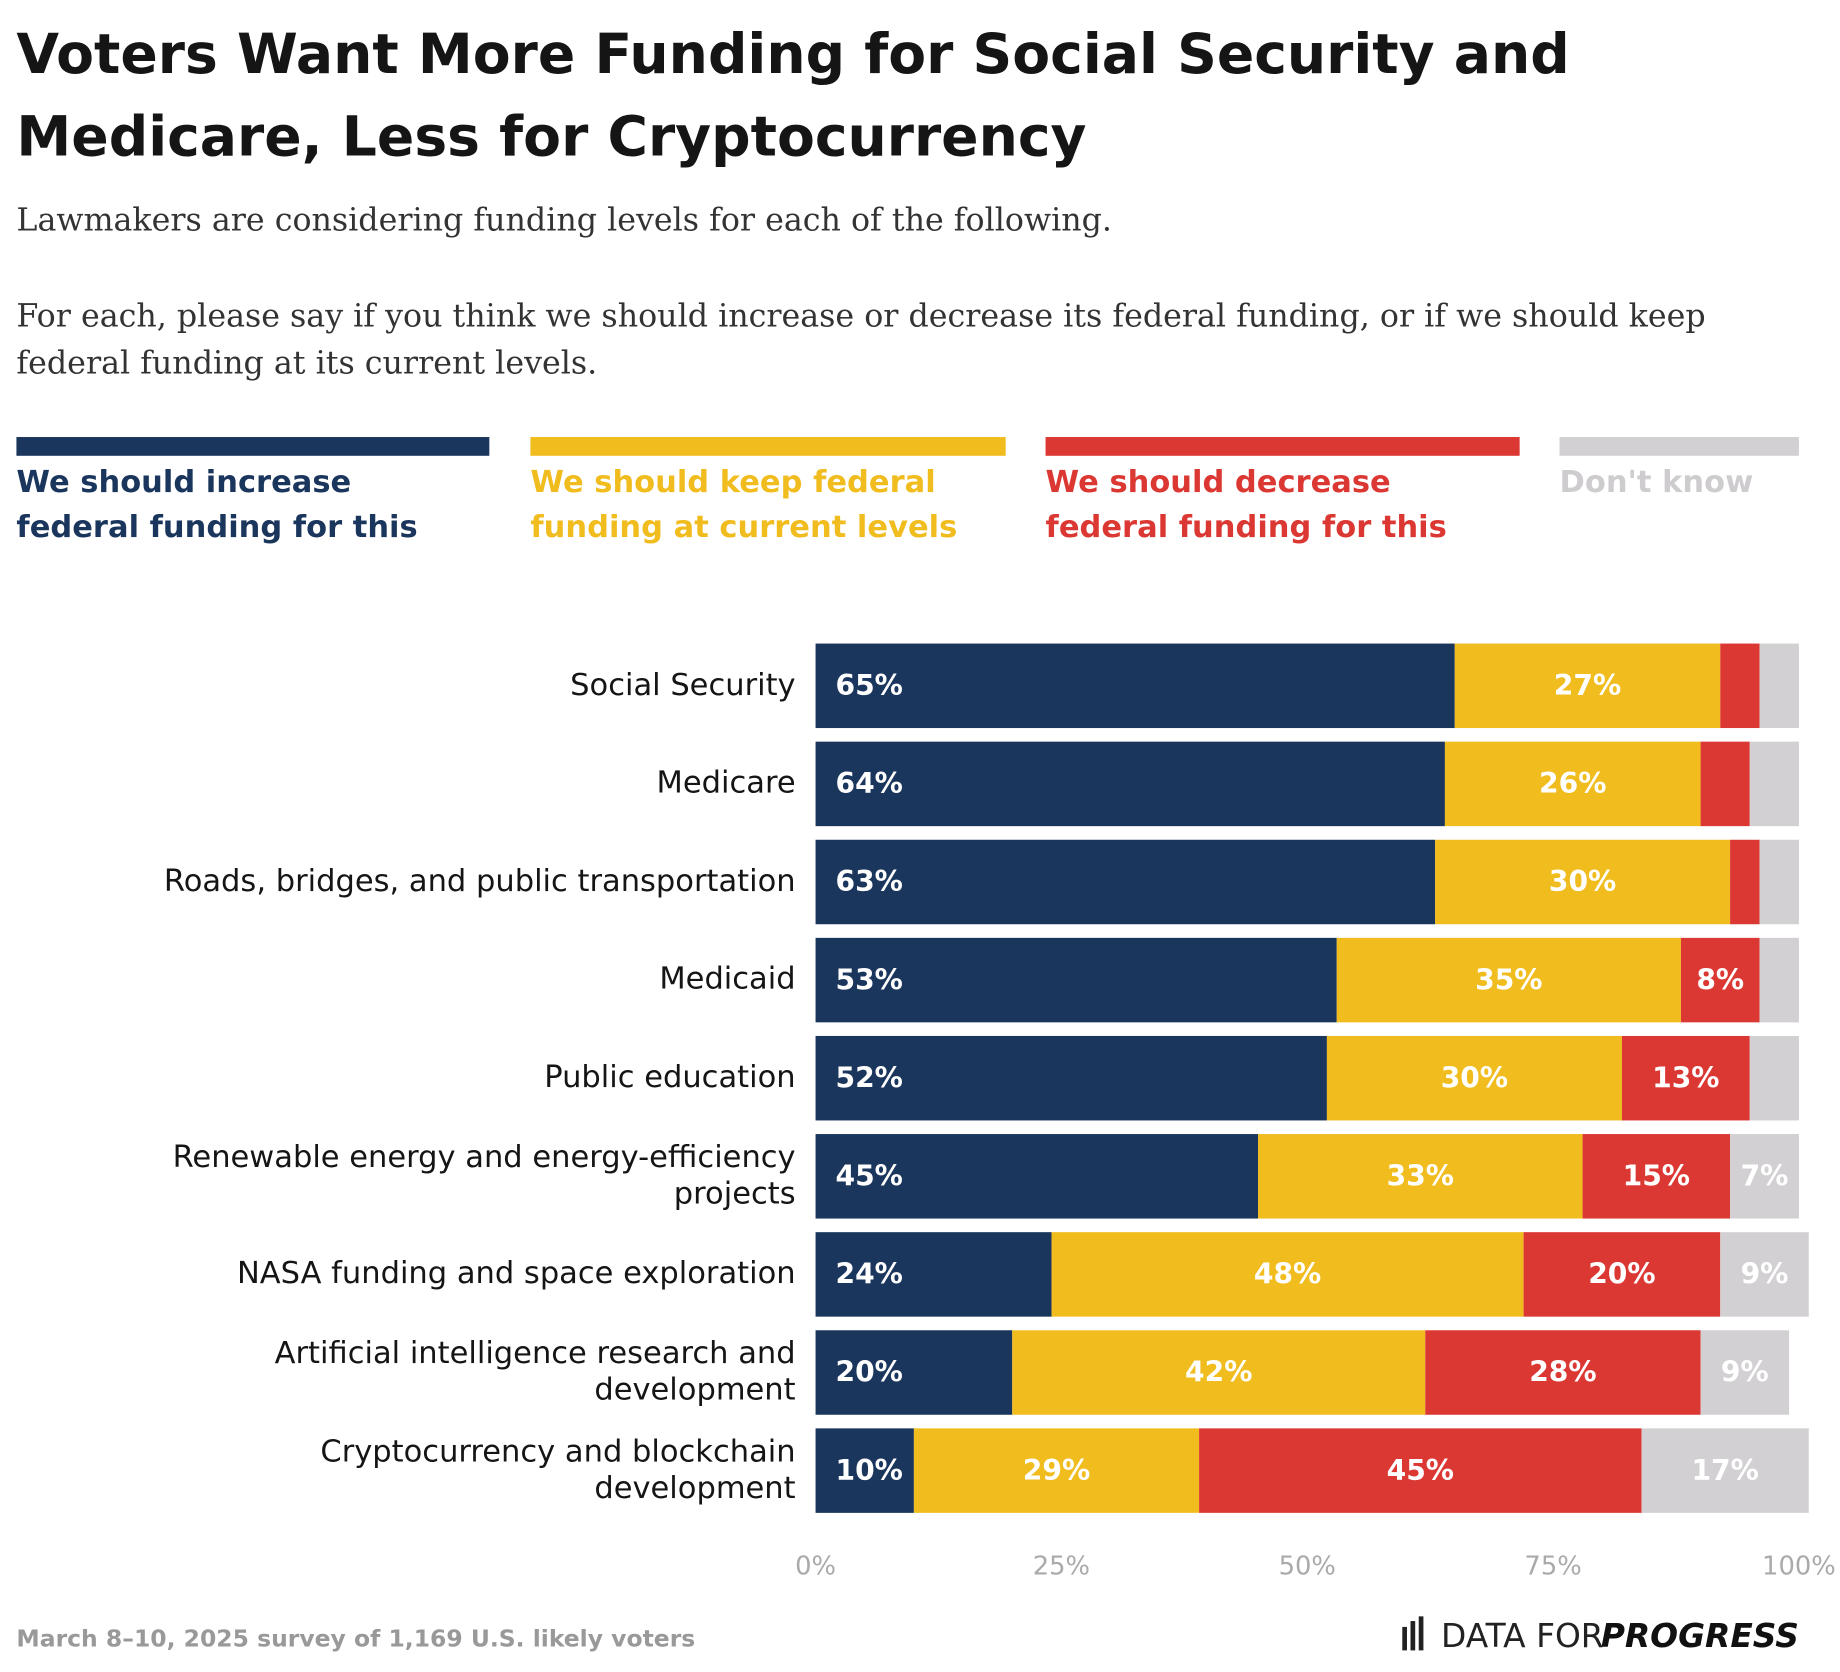 This screenshot has height=1672, width=1840. What do you see at coordinates (516, 1274) in the screenshot?
I see `category-label: NASA funding and space exploration` at bounding box center [516, 1274].